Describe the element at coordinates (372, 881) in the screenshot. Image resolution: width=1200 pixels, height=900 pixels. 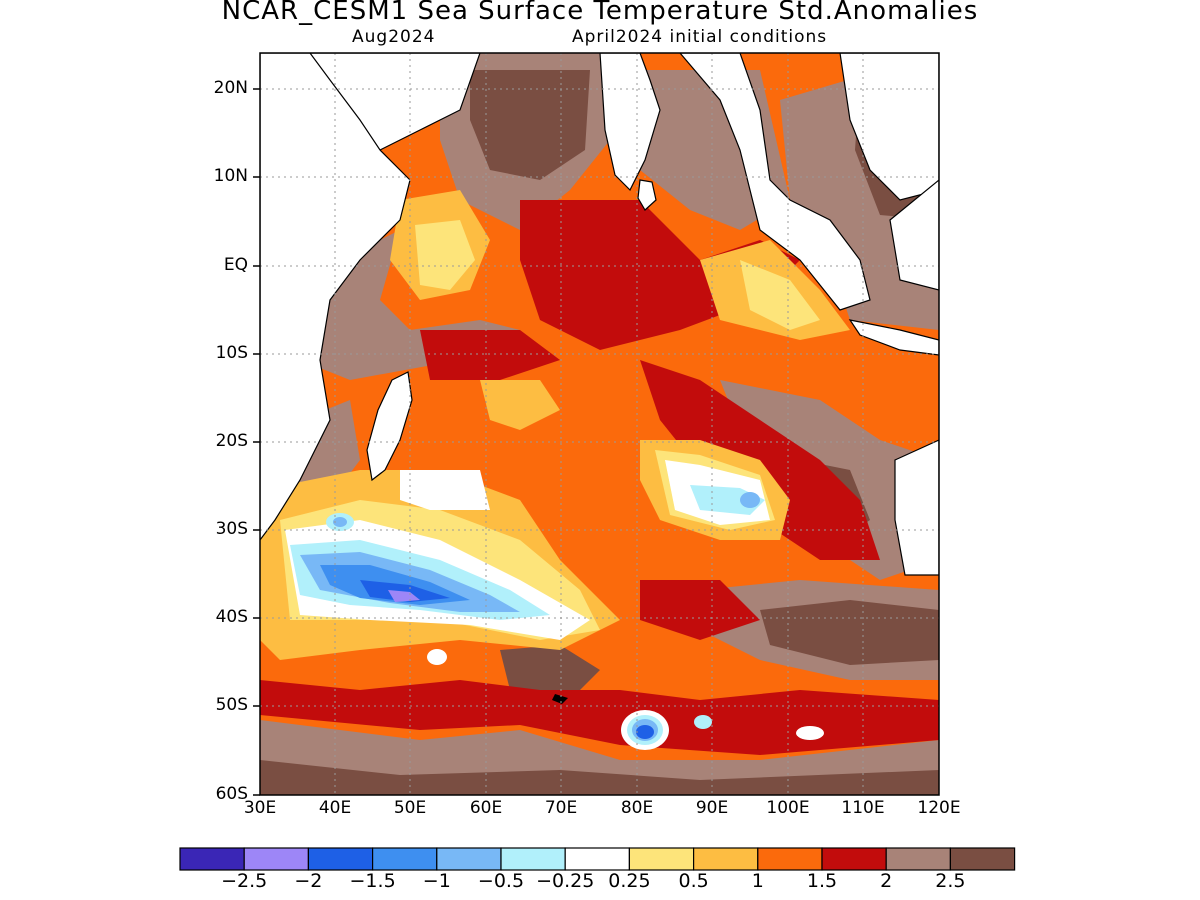
I see `colorbar-label: −1.5` at that location.